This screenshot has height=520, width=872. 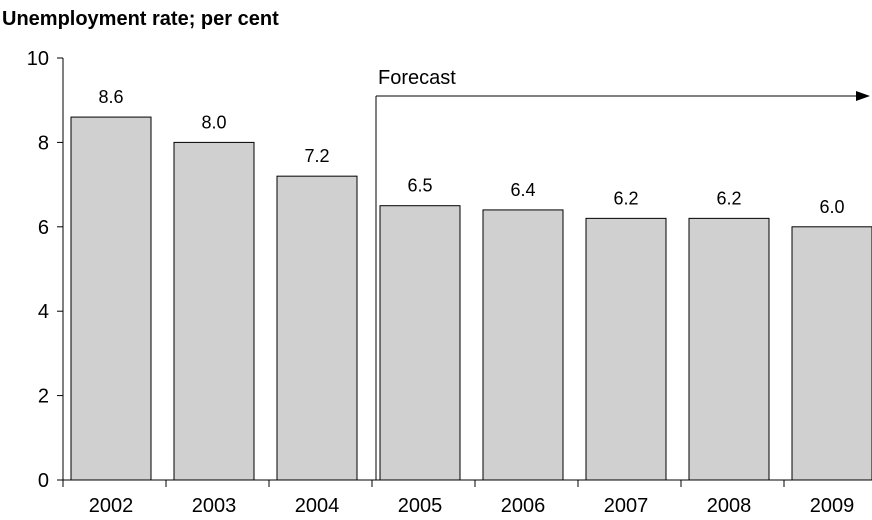 I want to click on x-tick-label: 2002, so click(x=111, y=506).